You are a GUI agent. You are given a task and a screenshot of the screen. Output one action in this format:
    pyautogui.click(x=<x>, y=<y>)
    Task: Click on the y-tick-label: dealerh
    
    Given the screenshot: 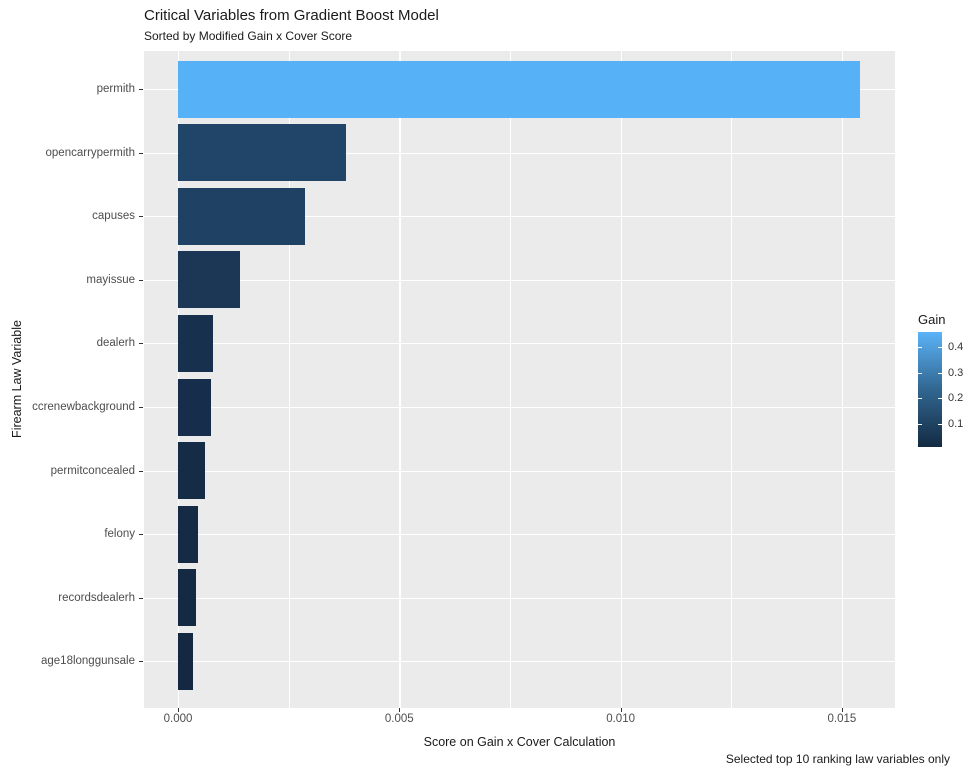 What is the action you would take?
    pyautogui.click(x=115, y=343)
    